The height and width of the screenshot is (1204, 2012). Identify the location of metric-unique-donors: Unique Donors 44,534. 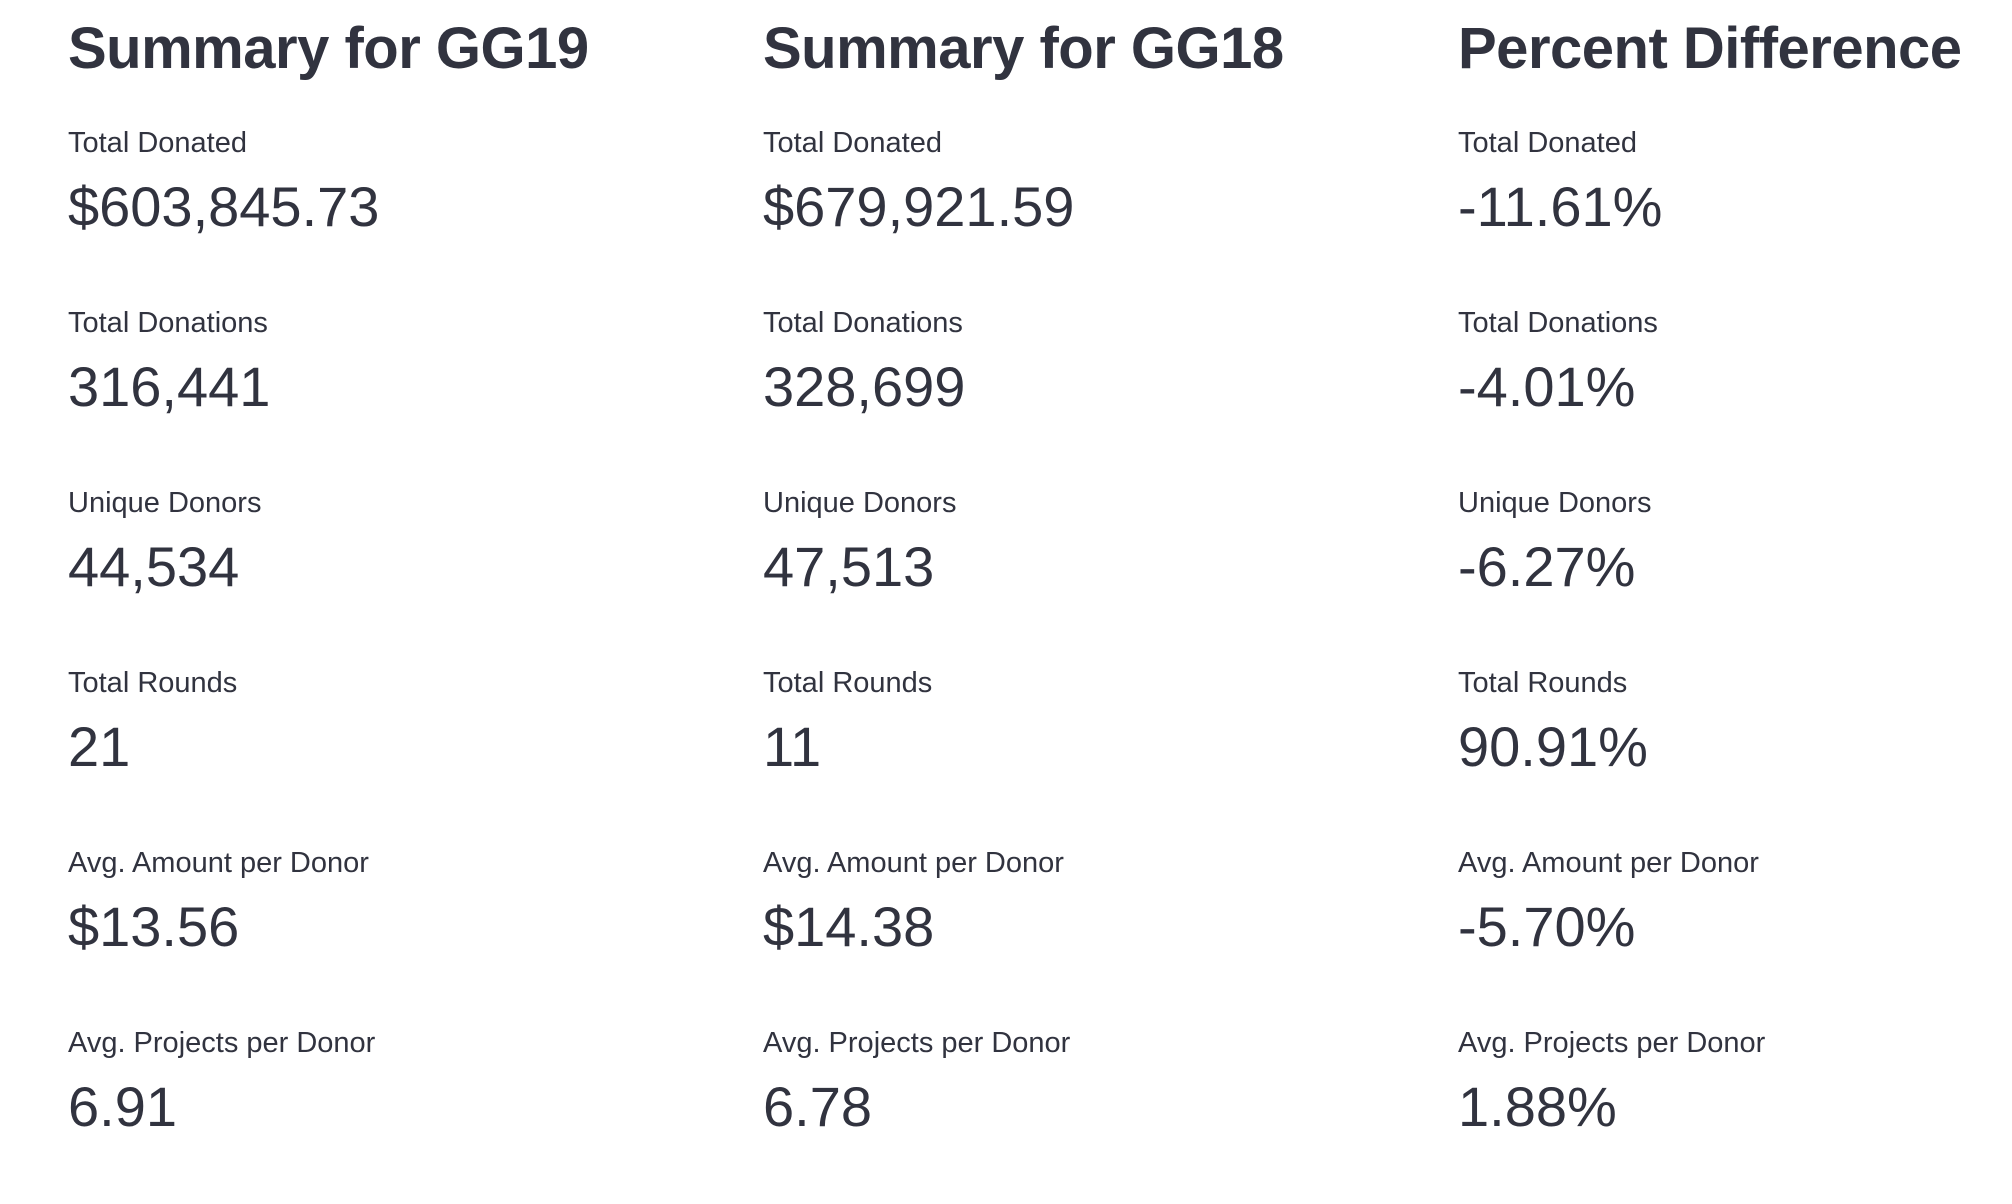
(415, 541).